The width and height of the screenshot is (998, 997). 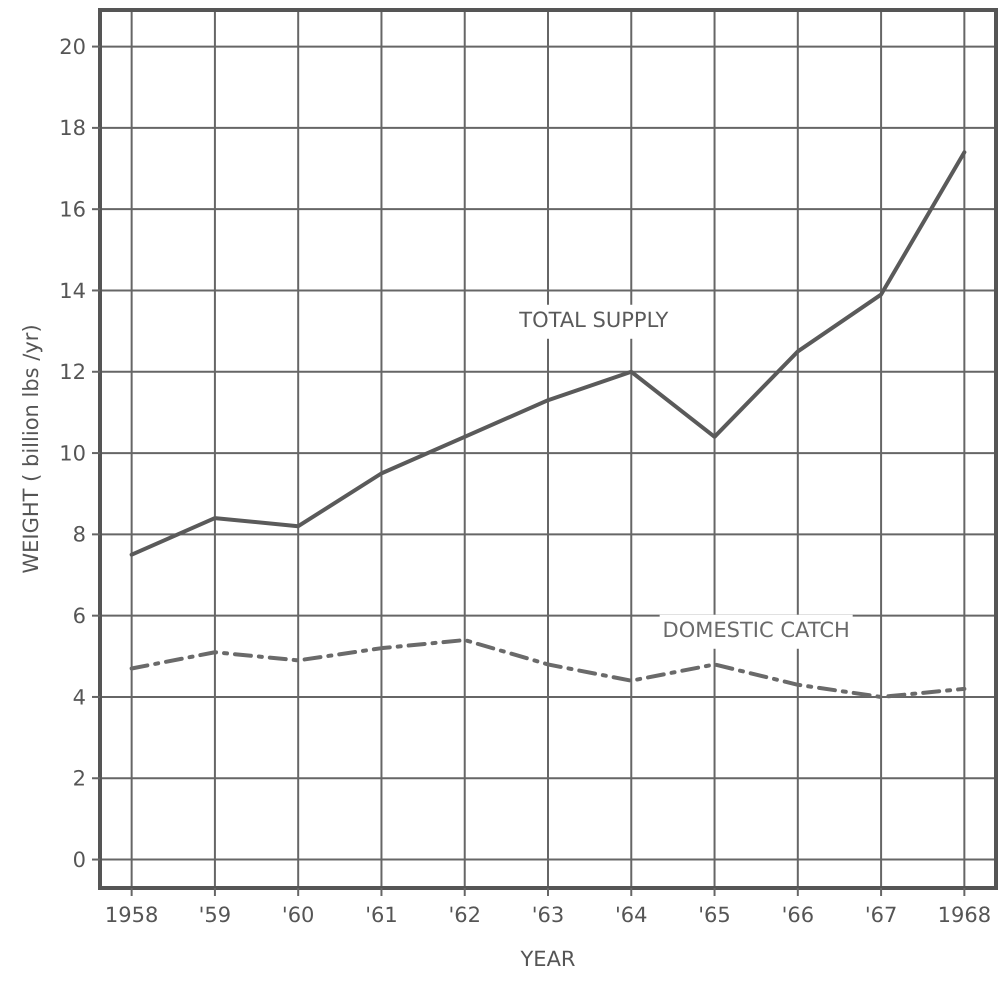 What do you see at coordinates (79, 860) in the screenshot?
I see `y-tick-label: 0` at bounding box center [79, 860].